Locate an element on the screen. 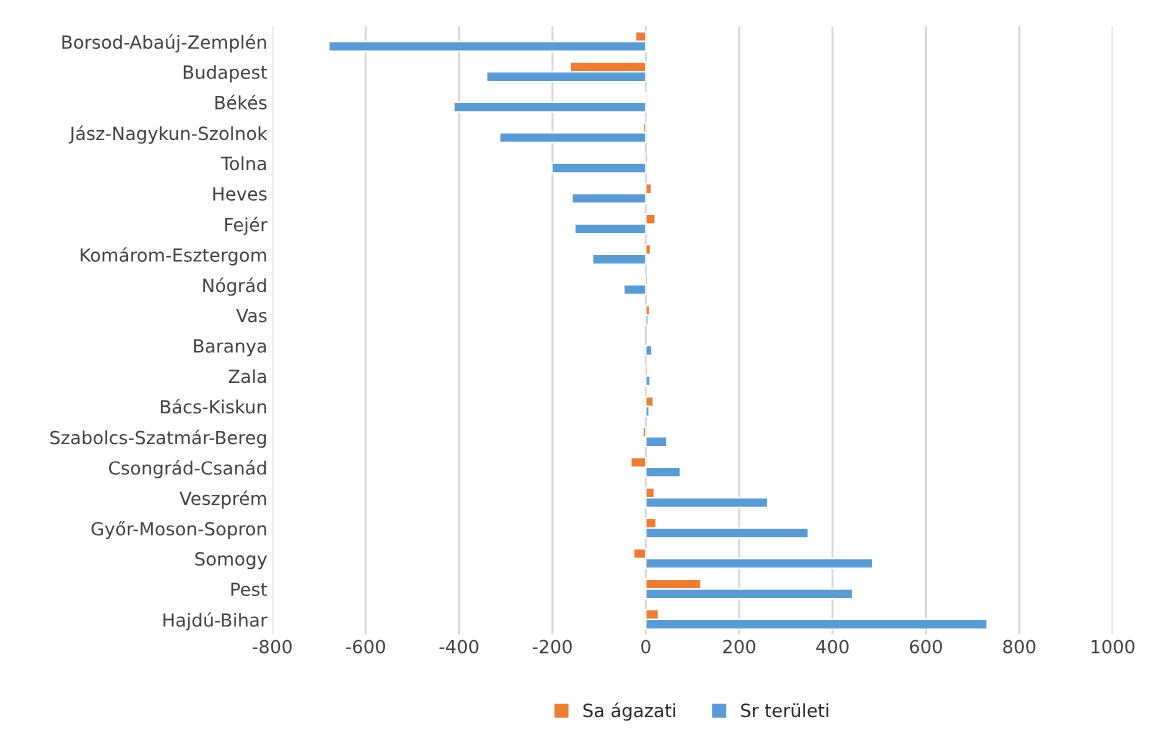 The image size is (1159, 751). x-tick-label: -400 is located at coordinates (459, 646).